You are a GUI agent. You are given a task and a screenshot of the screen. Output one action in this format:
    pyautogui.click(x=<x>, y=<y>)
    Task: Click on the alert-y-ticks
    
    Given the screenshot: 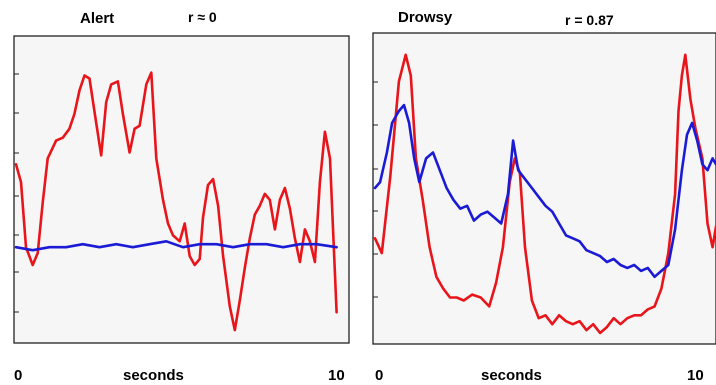 What is the action you would take?
    pyautogui.click(x=16, y=193)
    